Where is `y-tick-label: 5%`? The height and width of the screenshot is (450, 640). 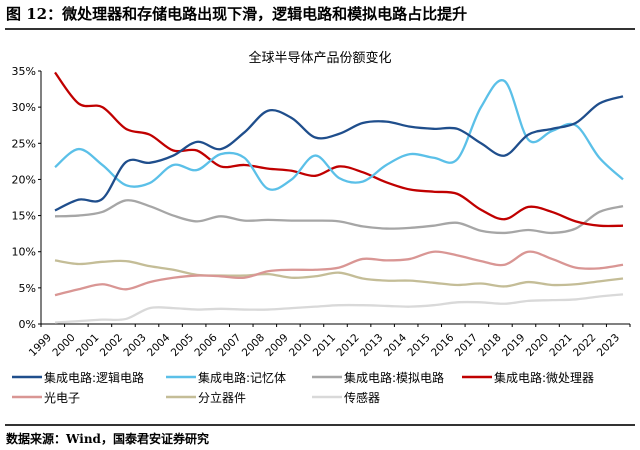 y-tick-label: 5% is located at coordinates (27, 288).